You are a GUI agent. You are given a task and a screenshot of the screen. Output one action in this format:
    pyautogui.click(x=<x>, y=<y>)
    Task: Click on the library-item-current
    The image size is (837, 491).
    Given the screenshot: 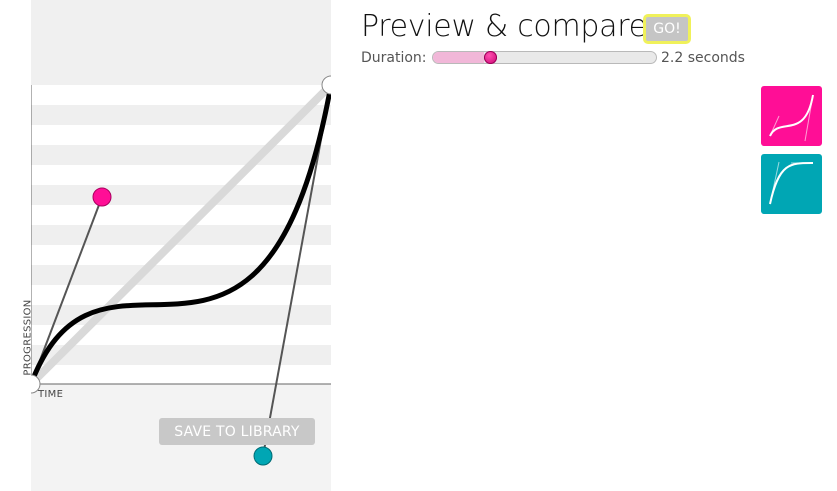 What is the action you would take?
    pyautogui.click(x=791, y=116)
    